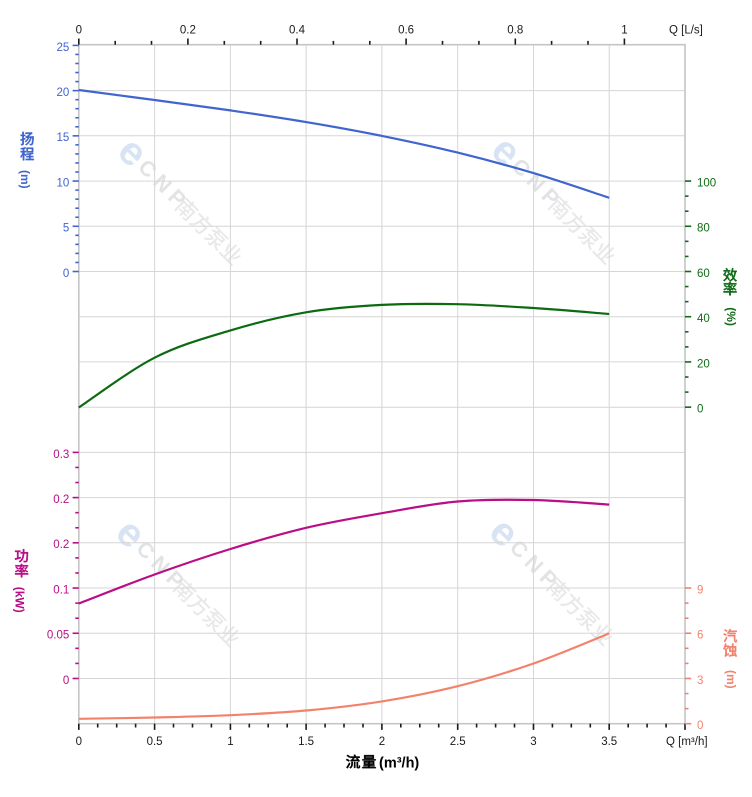 This screenshot has width=752, height=797. I want to click on svg-text: 100, so click(706, 184).